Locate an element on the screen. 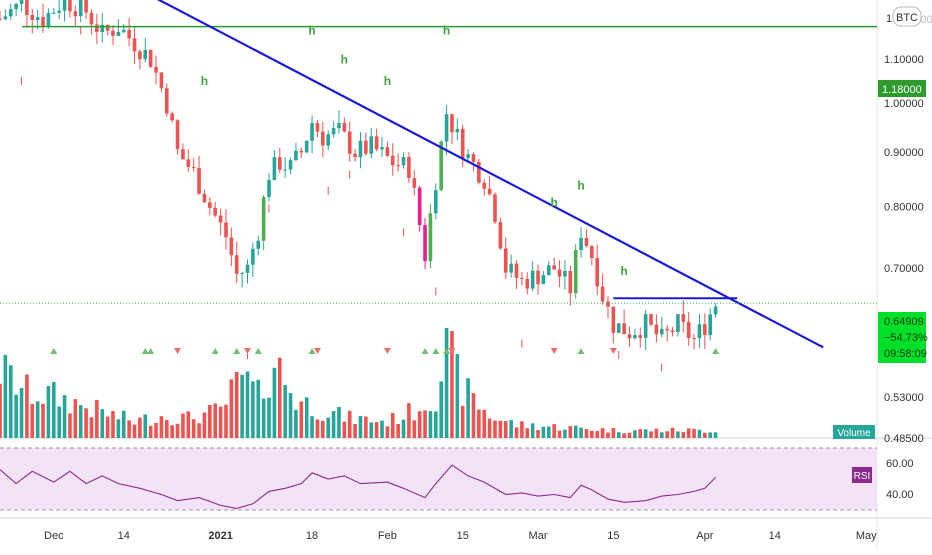 The width and height of the screenshot is (932, 555). resistance-price-badge is located at coordinates (902, 88).